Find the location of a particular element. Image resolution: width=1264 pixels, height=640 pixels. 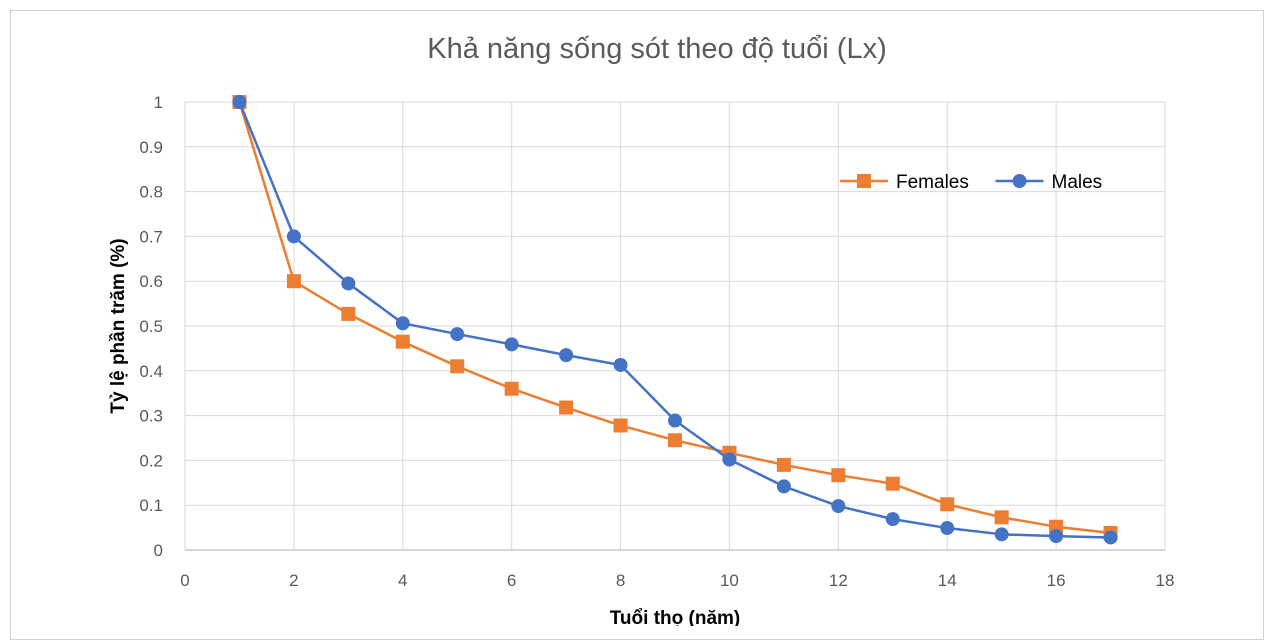

y-tick-label: 1 is located at coordinates (158, 102).